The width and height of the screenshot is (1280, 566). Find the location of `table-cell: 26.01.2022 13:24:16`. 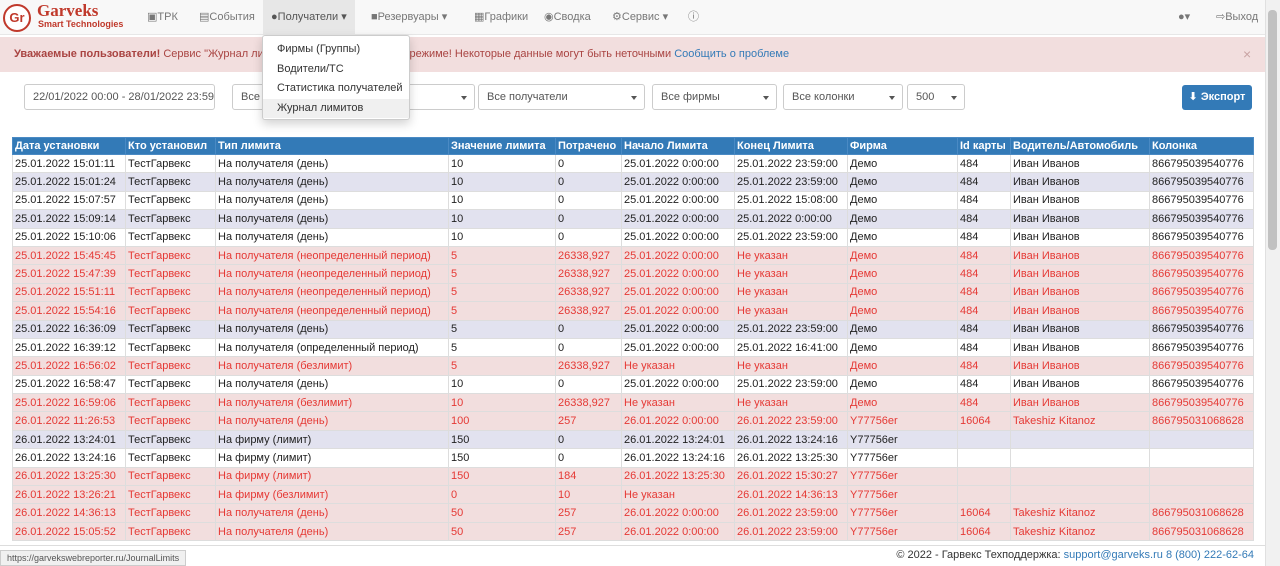

table-cell: 26.01.2022 13:24:16 is located at coordinates (791, 439).